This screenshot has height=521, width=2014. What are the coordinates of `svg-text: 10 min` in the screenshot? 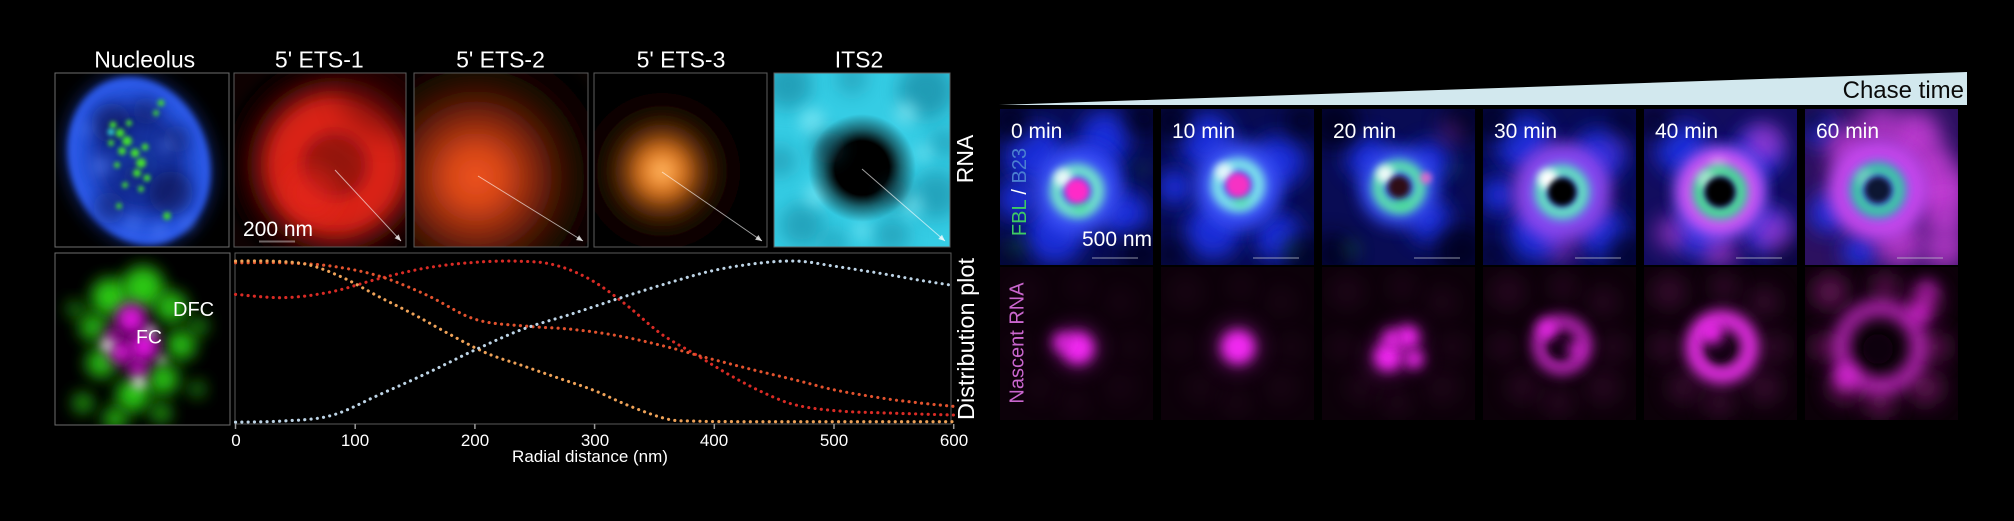 It's located at (1203, 131).